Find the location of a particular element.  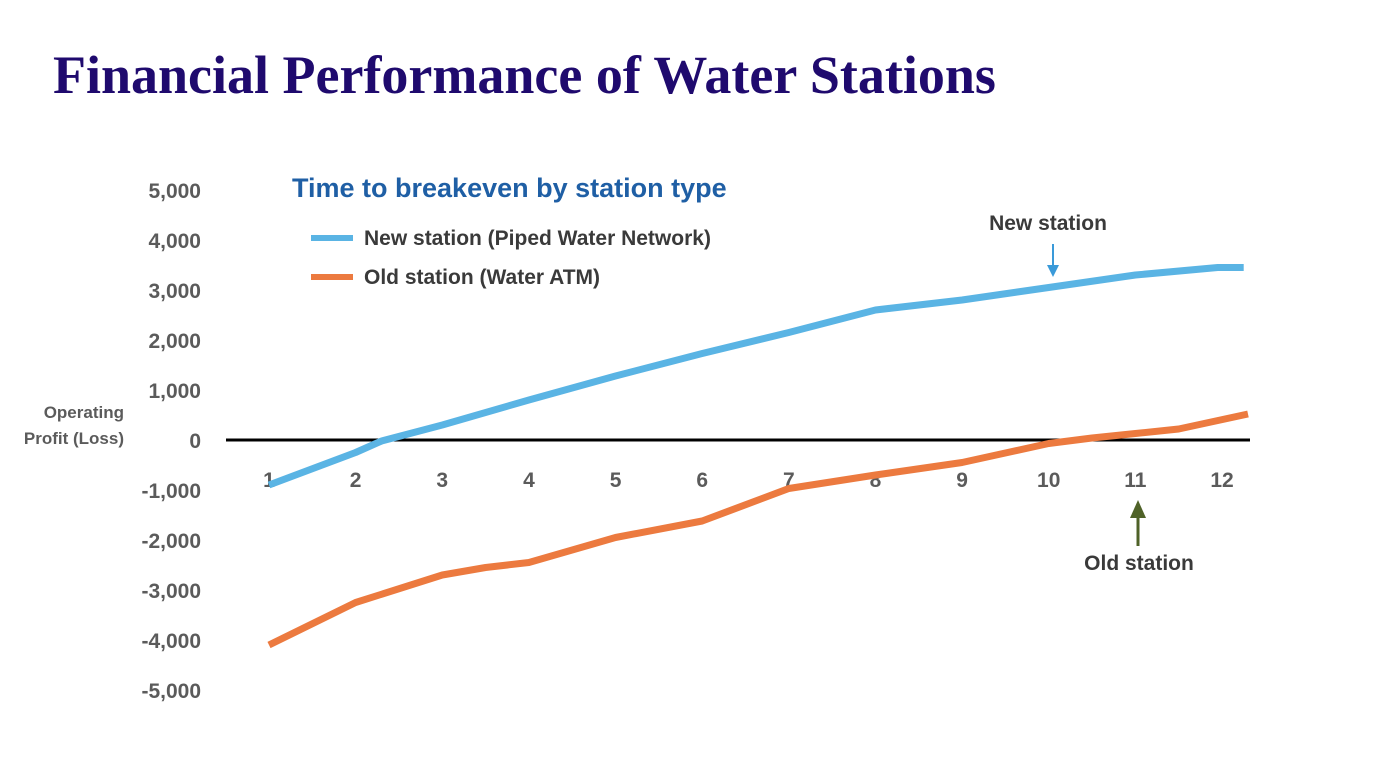

x-tick-label: 3 is located at coordinates (442, 480).